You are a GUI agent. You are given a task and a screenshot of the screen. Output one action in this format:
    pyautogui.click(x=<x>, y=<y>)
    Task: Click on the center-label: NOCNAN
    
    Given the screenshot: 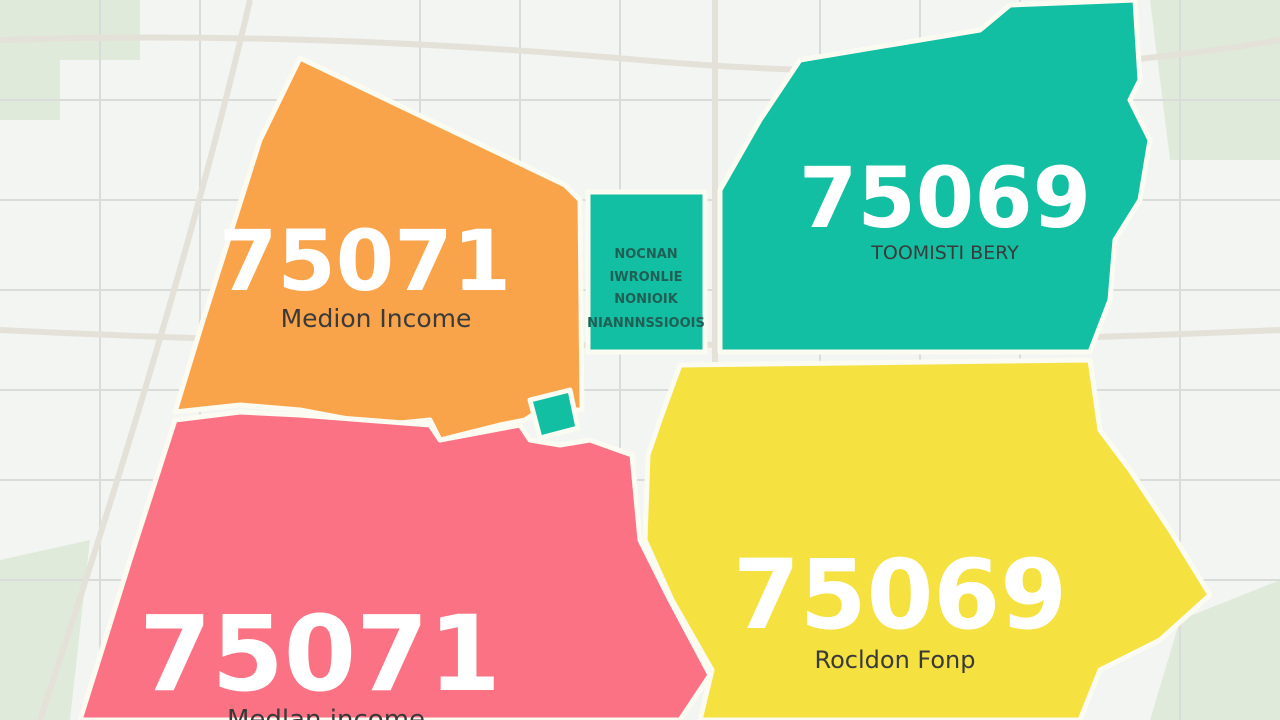 What is the action you would take?
    pyautogui.click(x=645, y=254)
    